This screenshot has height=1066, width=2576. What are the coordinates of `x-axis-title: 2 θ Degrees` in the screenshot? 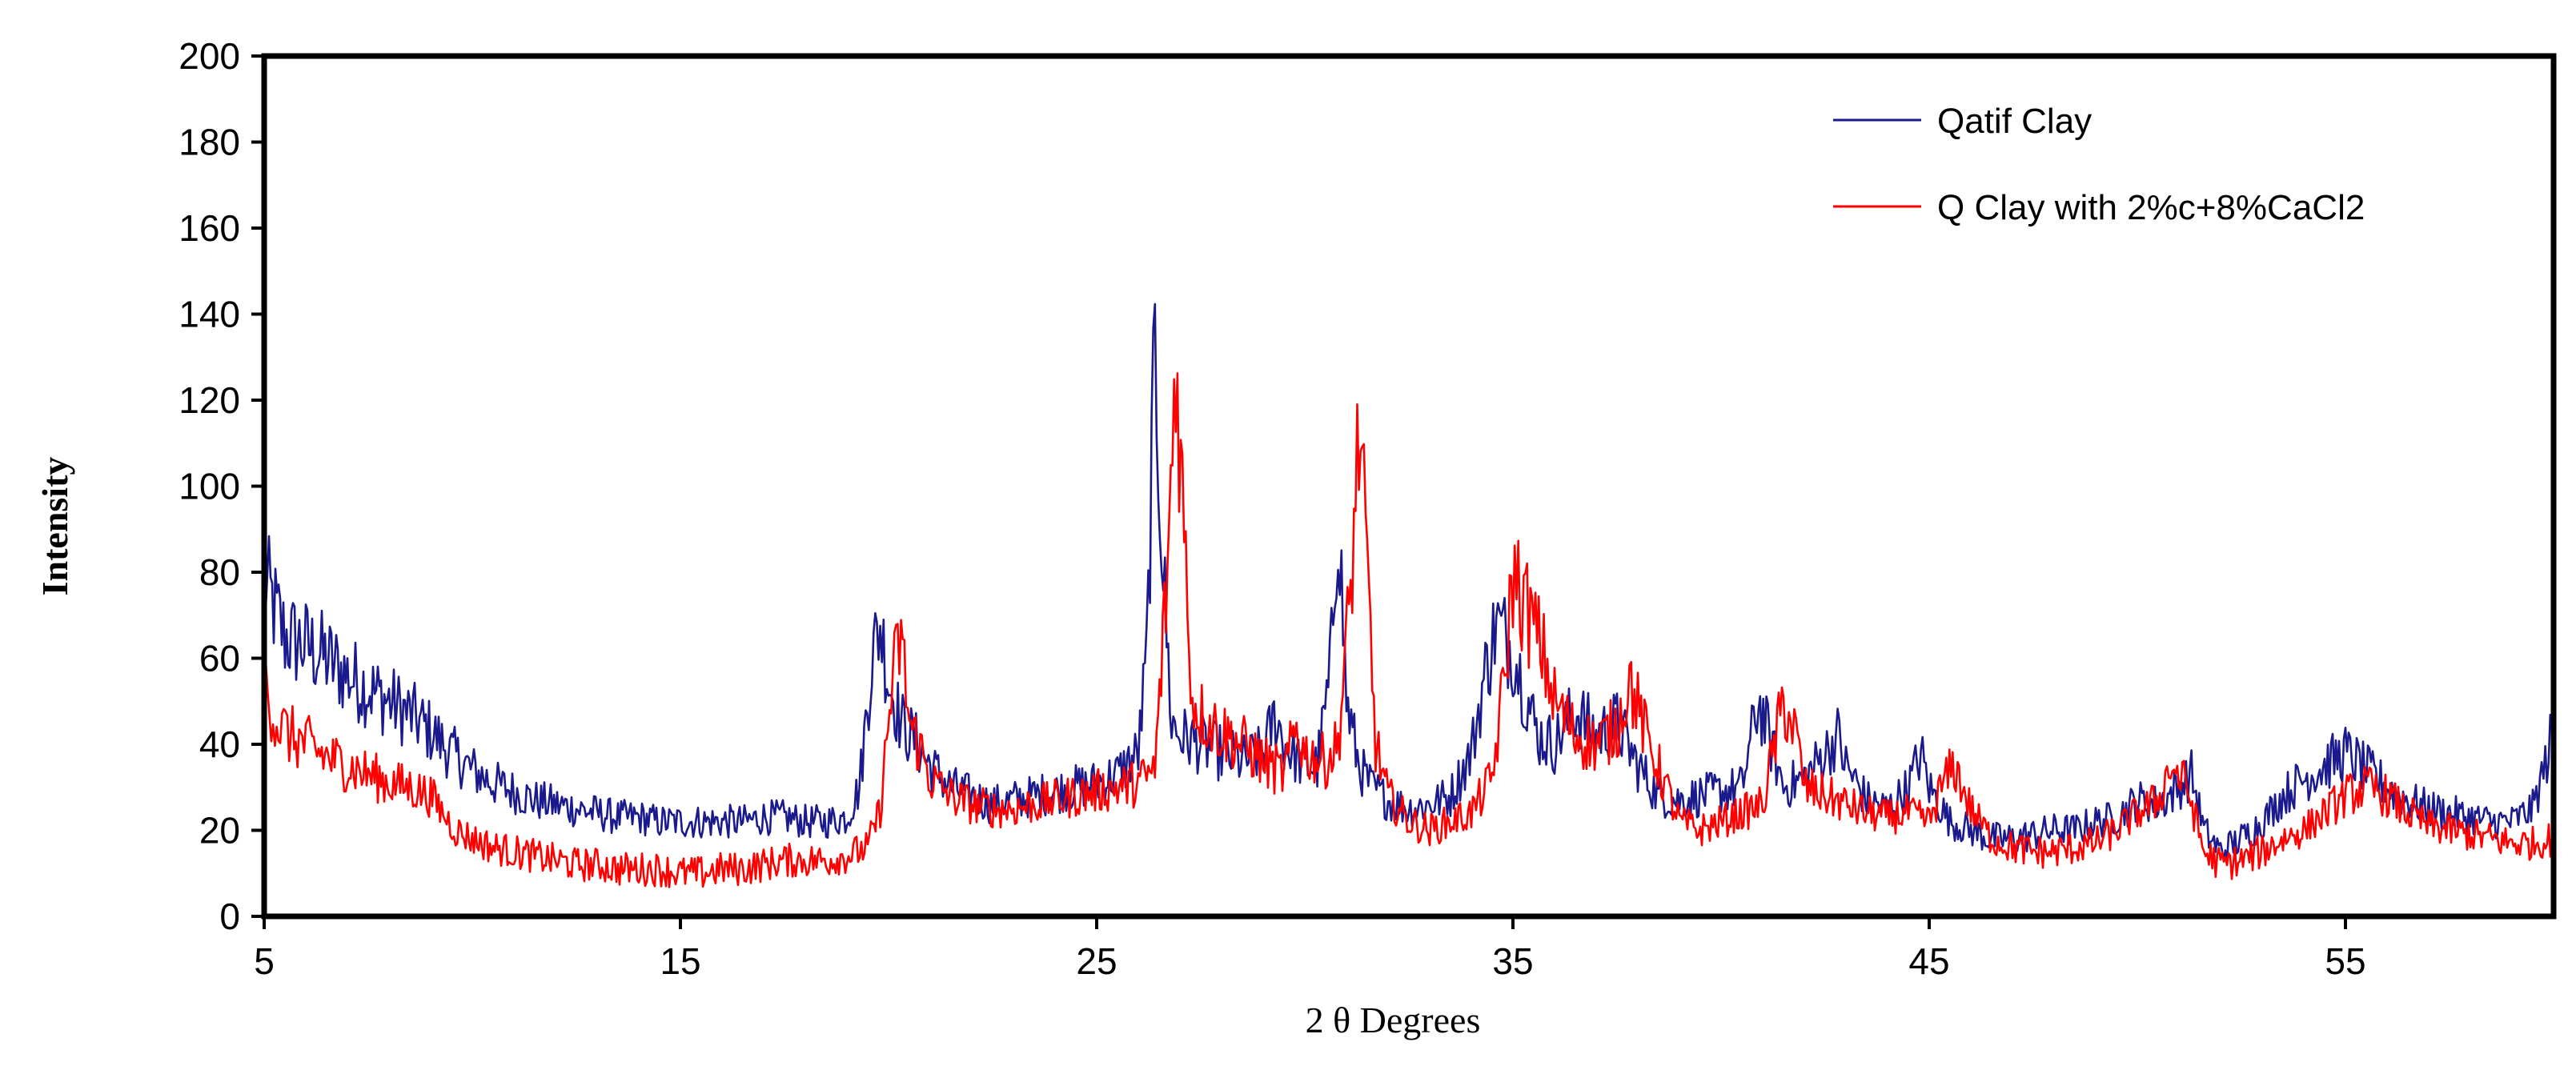 It's located at (1393, 1020).